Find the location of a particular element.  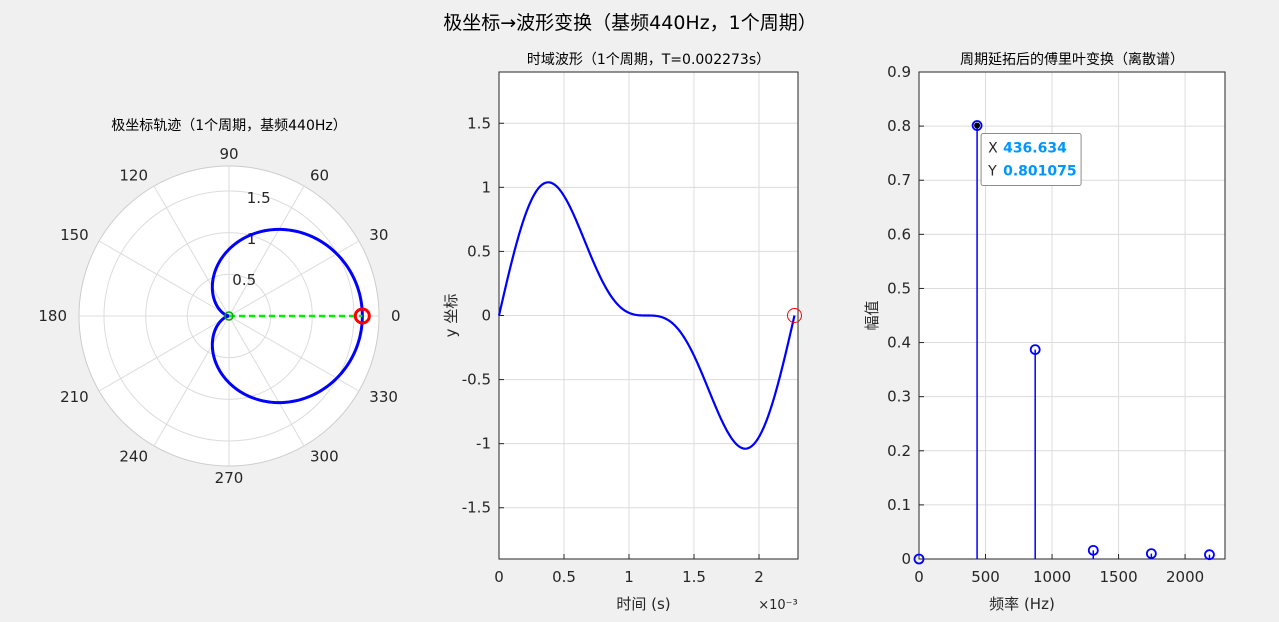

spectrum-y-axis-label: 幅值 is located at coordinates (872, 315).